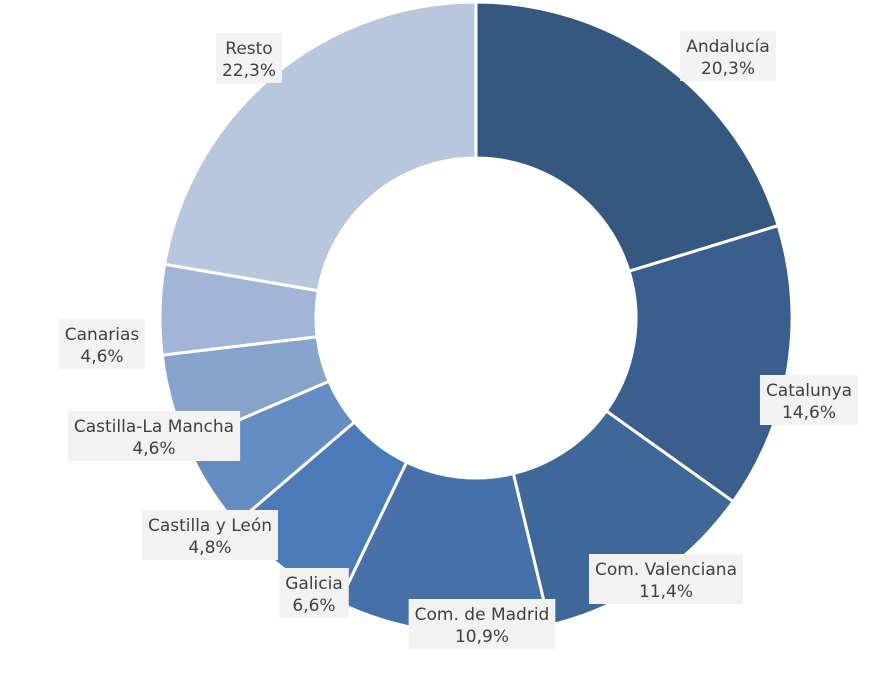 The image size is (879, 683). I want to click on slice-name-label: Resto, so click(248, 49).